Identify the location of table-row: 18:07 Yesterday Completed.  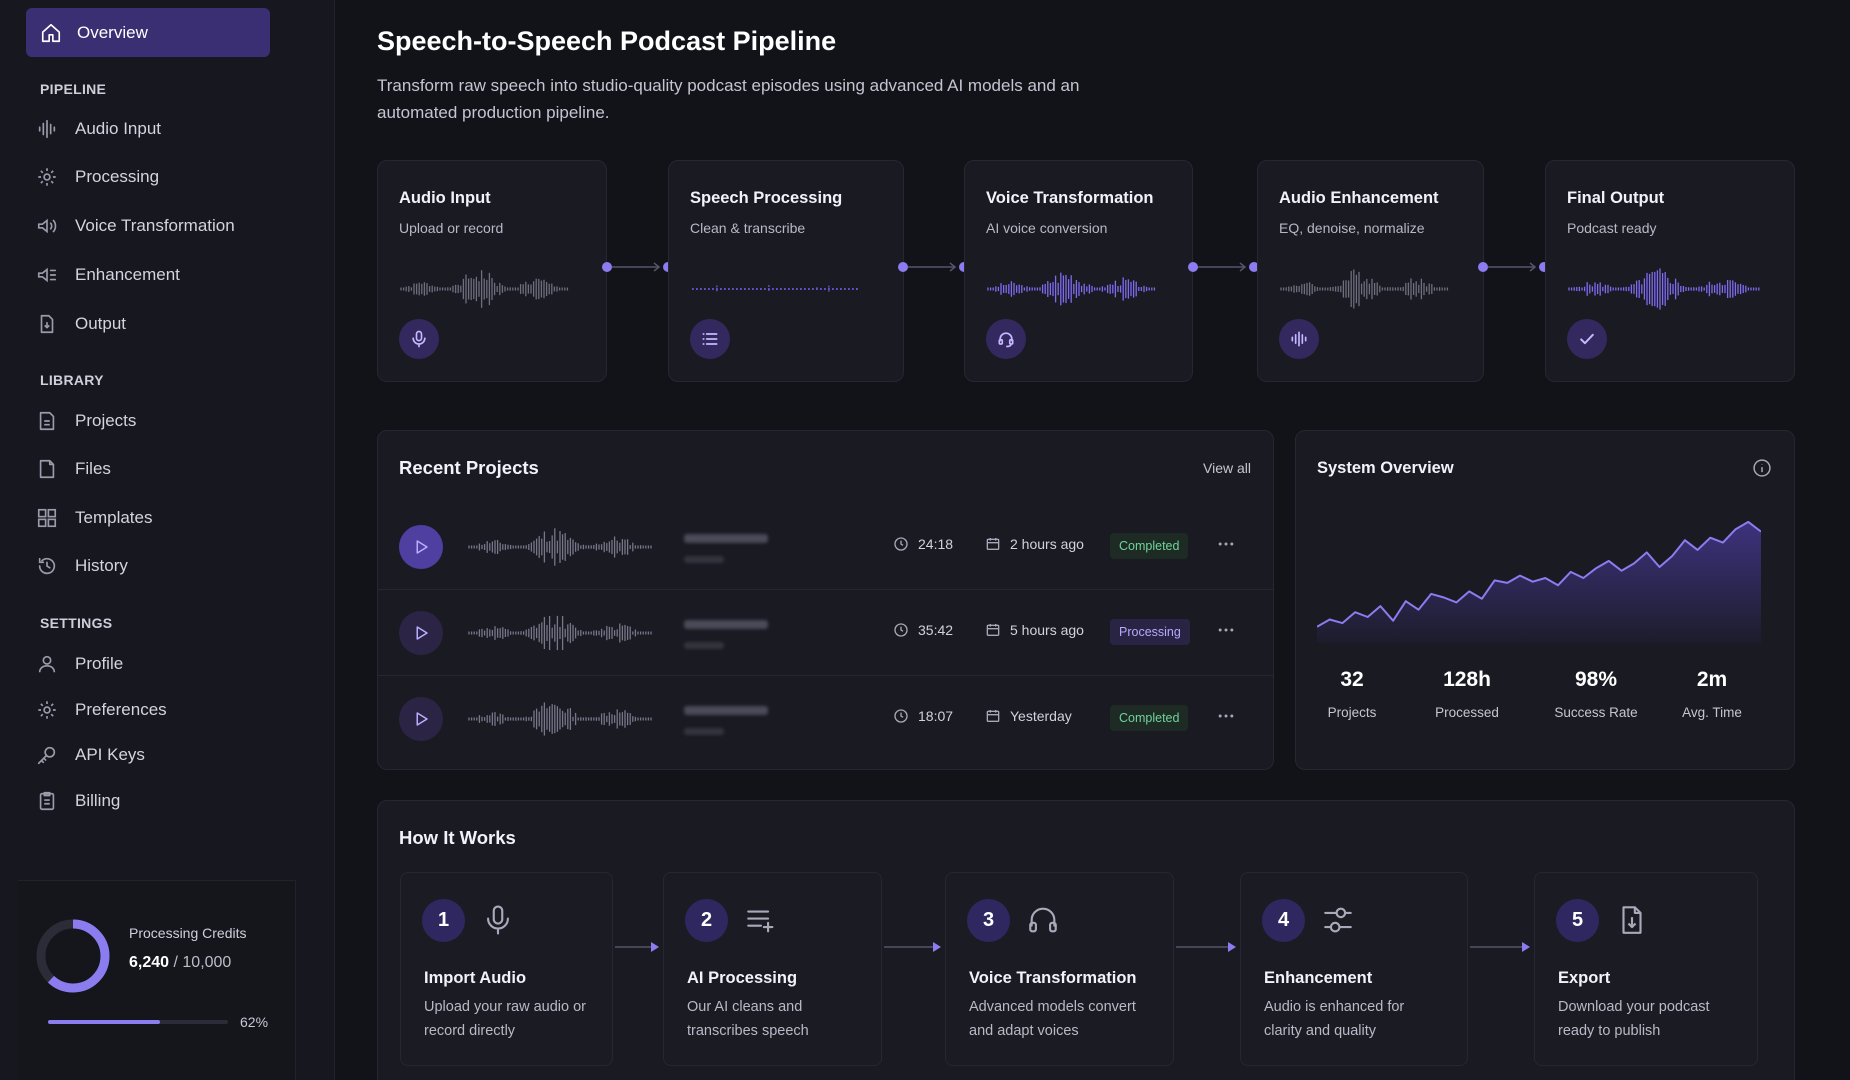
(825, 719).